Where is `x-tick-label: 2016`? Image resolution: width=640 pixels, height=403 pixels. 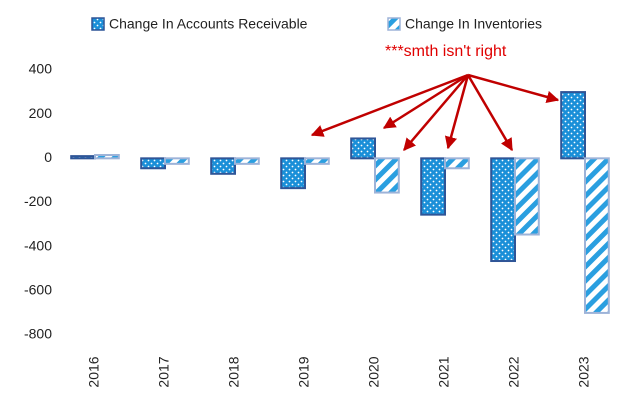
x-tick-label: 2016 is located at coordinates (94, 371).